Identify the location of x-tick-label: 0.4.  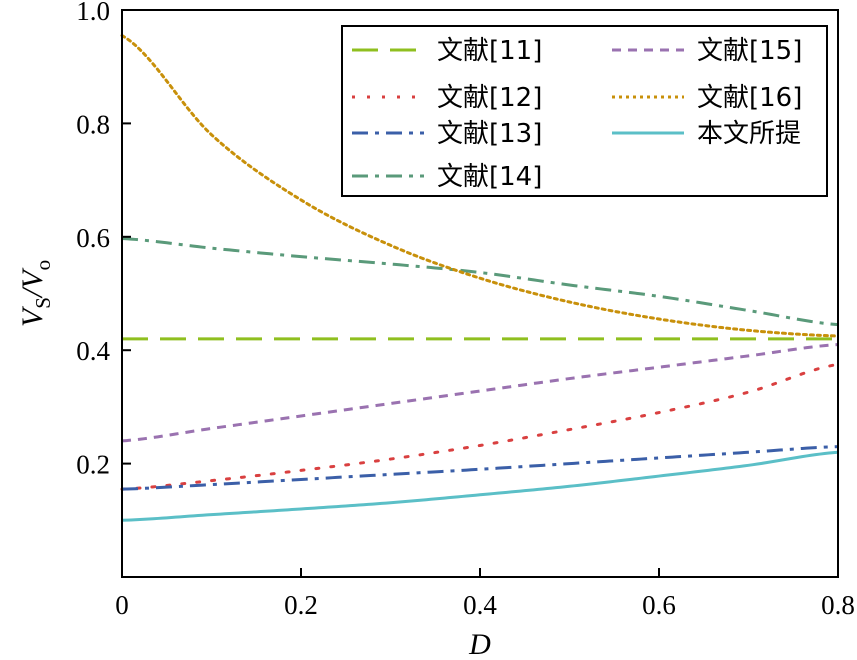
(480, 605).